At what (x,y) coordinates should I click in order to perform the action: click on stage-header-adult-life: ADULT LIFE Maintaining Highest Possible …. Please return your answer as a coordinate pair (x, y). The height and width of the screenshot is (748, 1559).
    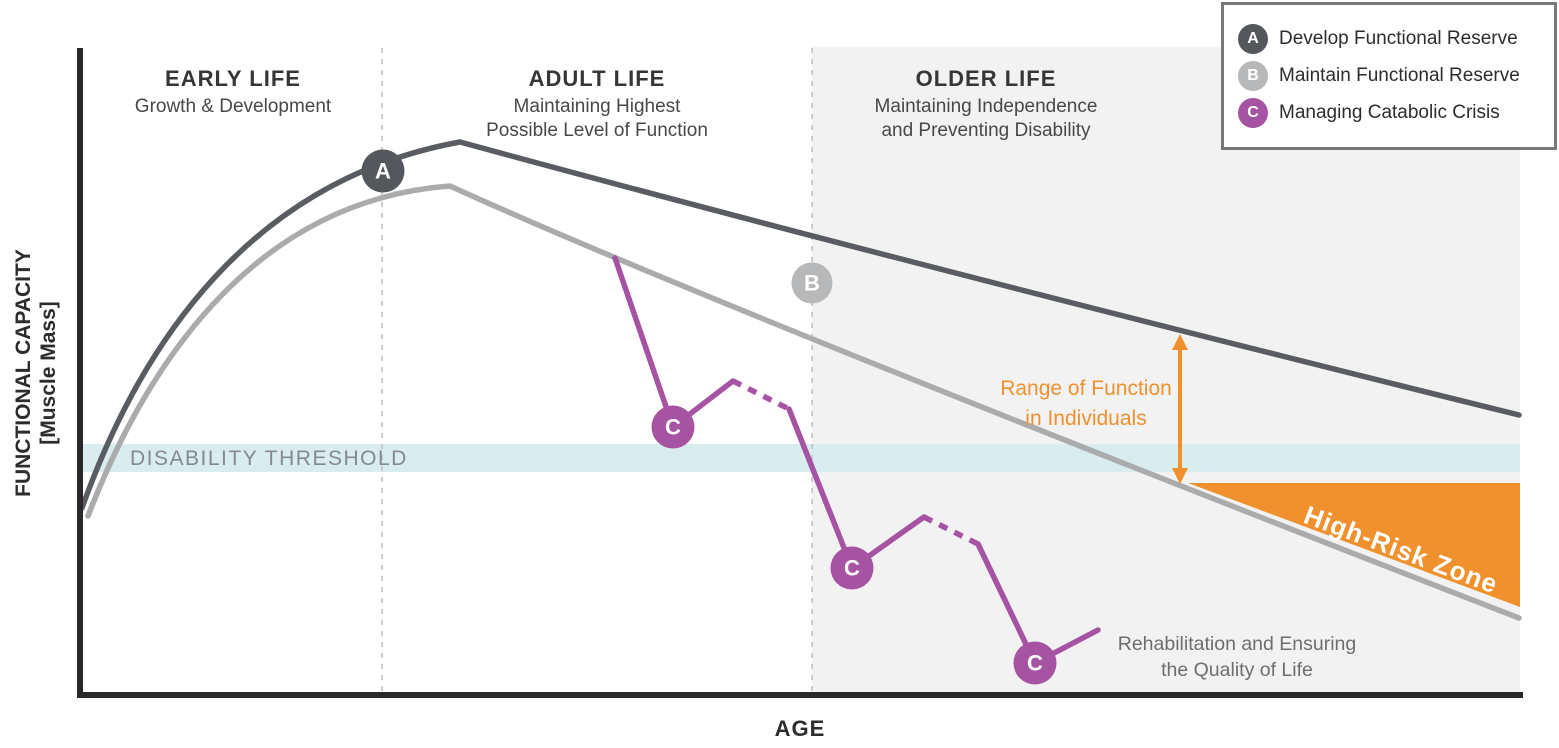
    Looking at the image, I should click on (597, 104).